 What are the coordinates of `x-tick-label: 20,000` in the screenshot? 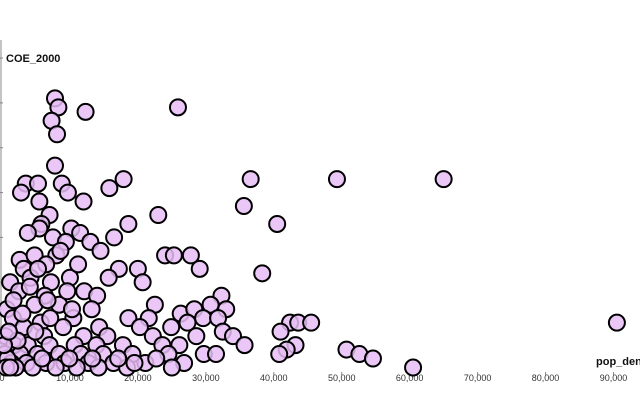 It's located at (138, 378).